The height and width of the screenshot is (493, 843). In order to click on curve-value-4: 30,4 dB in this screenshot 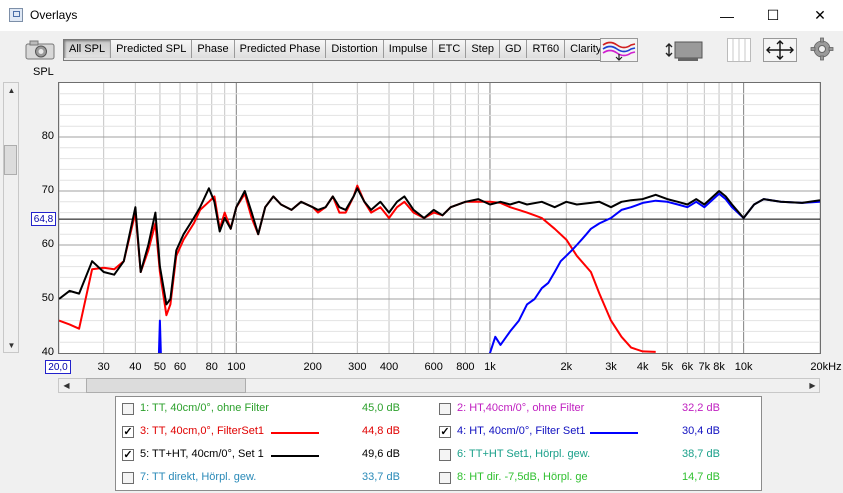, I will do `click(701, 431)`.